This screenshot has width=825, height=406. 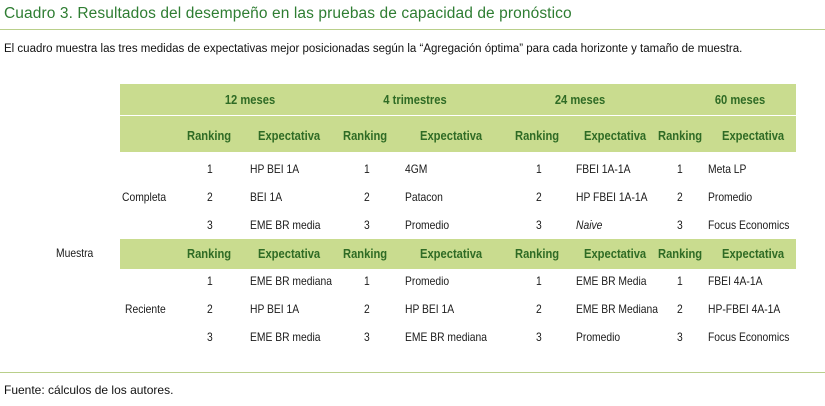 I want to click on source-note: Fuente: cálculos de los autores., so click(x=89, y=390).